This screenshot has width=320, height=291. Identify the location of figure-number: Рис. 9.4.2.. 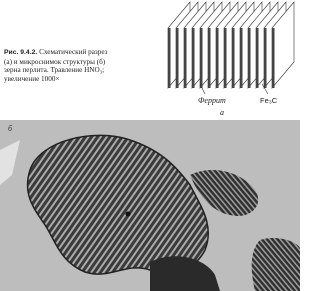
(21, 52).